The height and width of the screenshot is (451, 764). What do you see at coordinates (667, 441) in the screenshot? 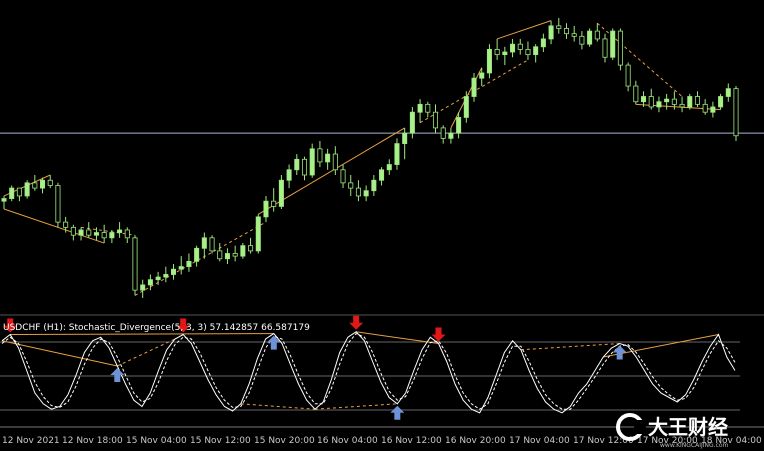
I see `time-label: 17 Nov 20:00` at bounding box center [667, 441].